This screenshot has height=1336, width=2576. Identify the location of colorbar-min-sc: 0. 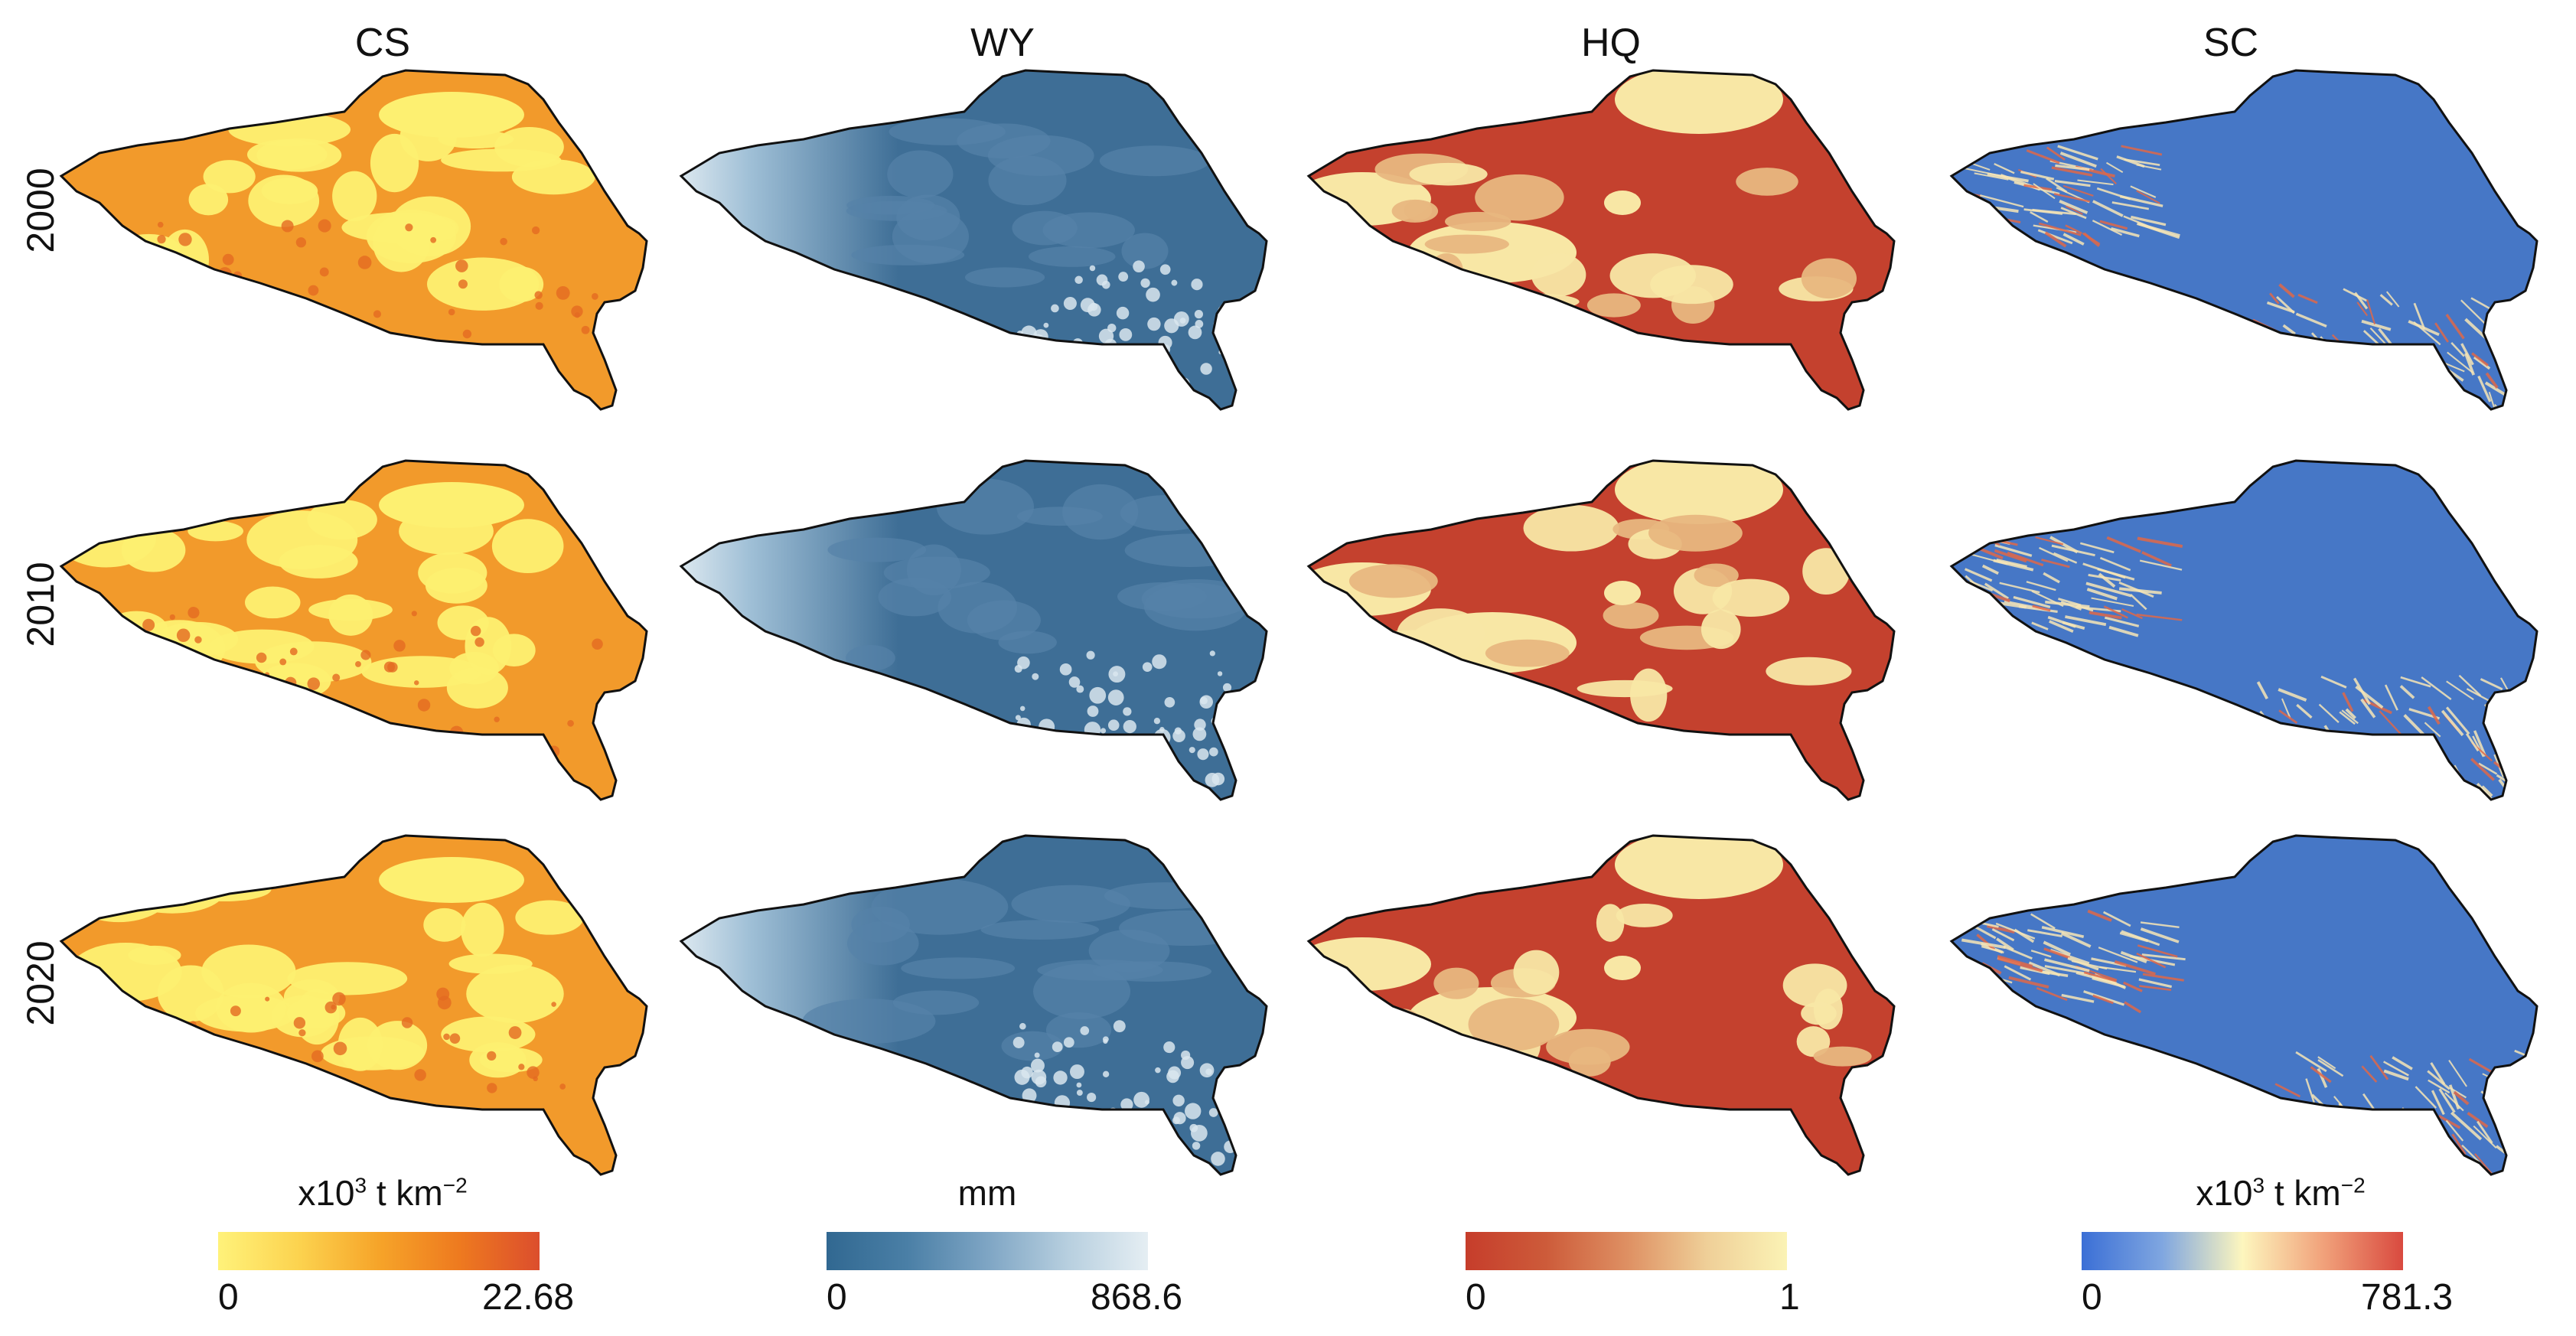
(2092, 1297).